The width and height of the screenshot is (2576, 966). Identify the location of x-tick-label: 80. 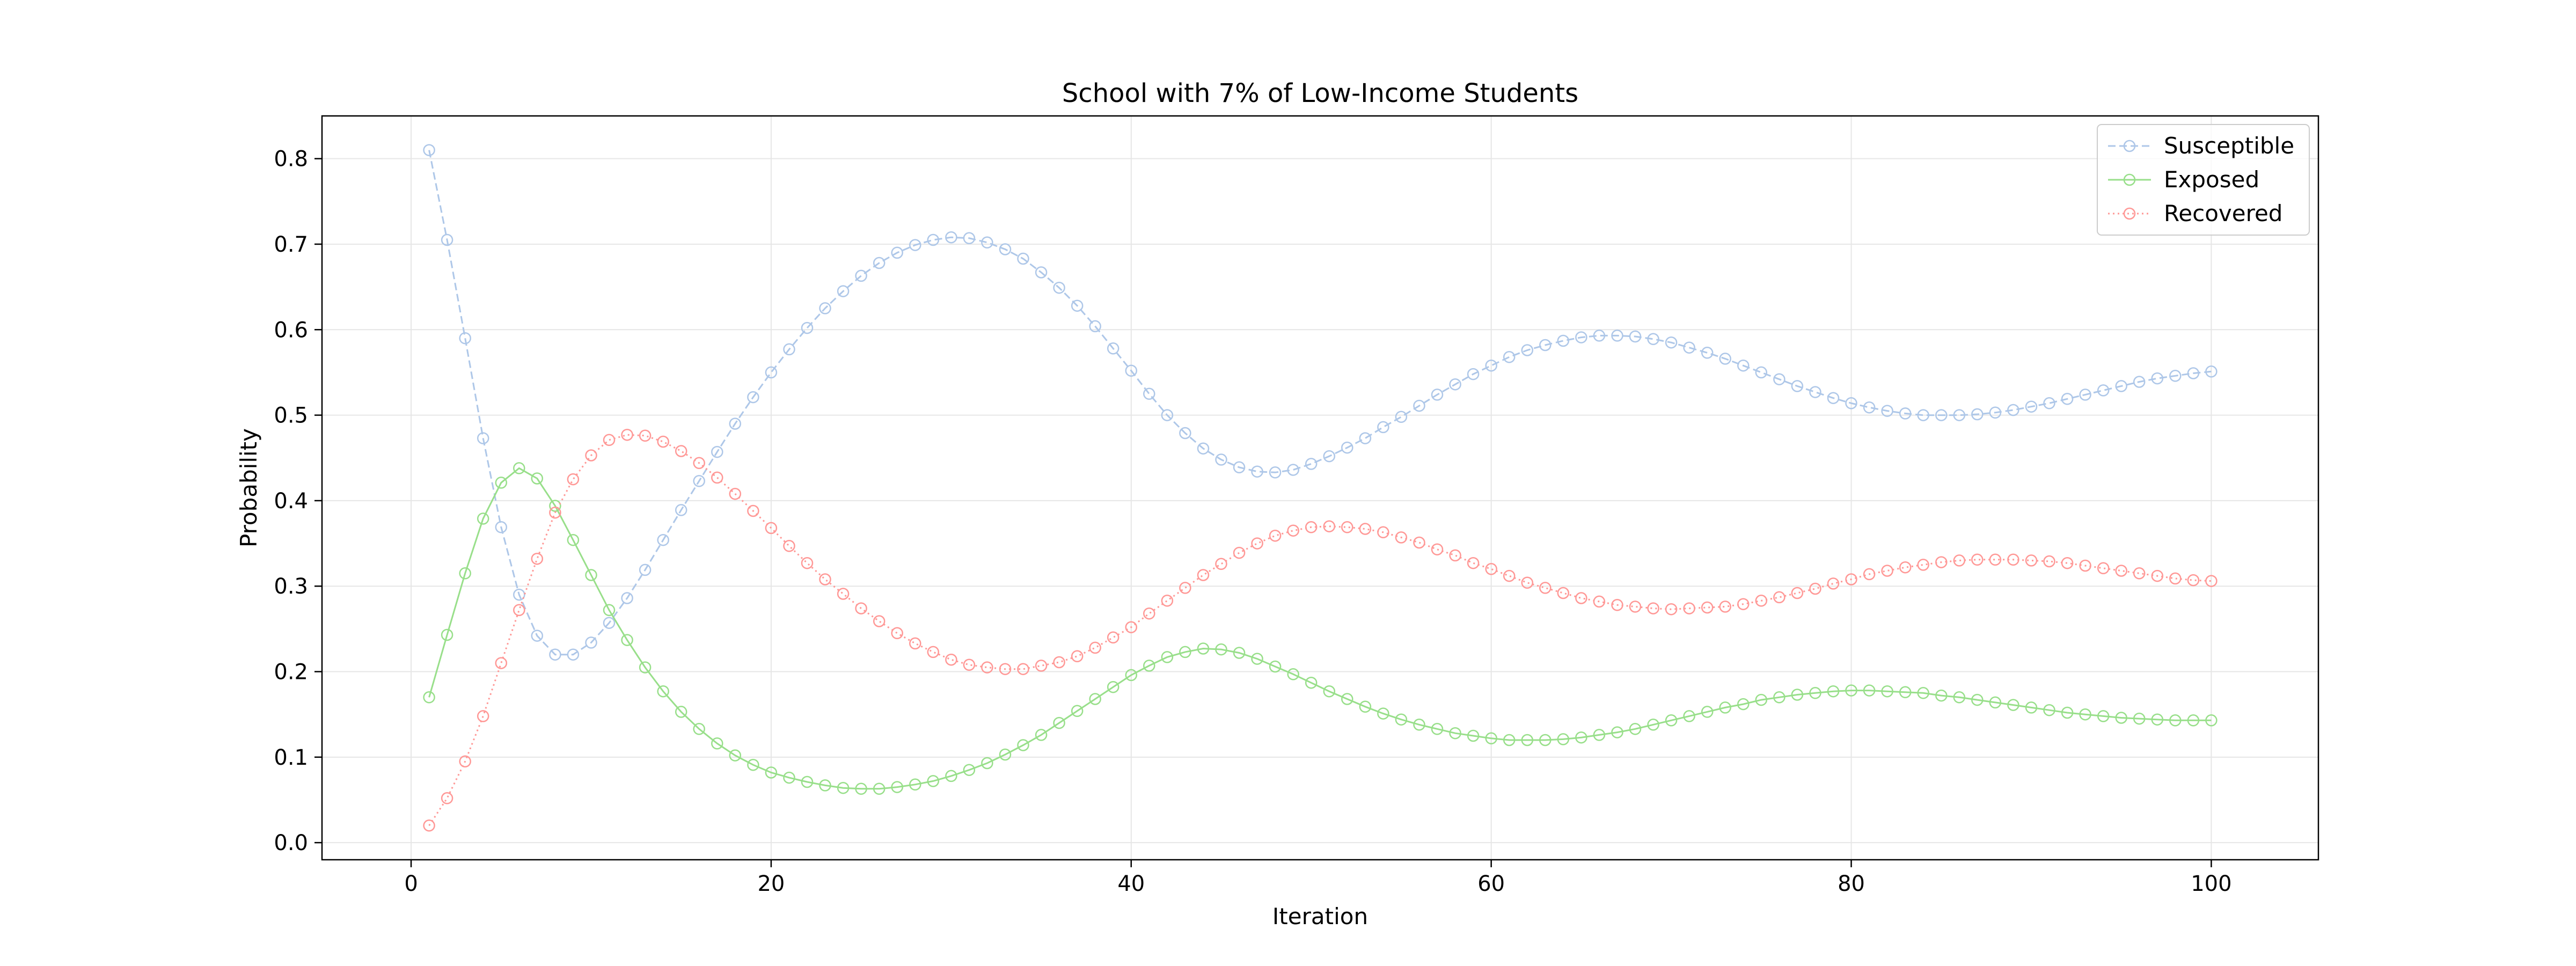
(1851, 884).